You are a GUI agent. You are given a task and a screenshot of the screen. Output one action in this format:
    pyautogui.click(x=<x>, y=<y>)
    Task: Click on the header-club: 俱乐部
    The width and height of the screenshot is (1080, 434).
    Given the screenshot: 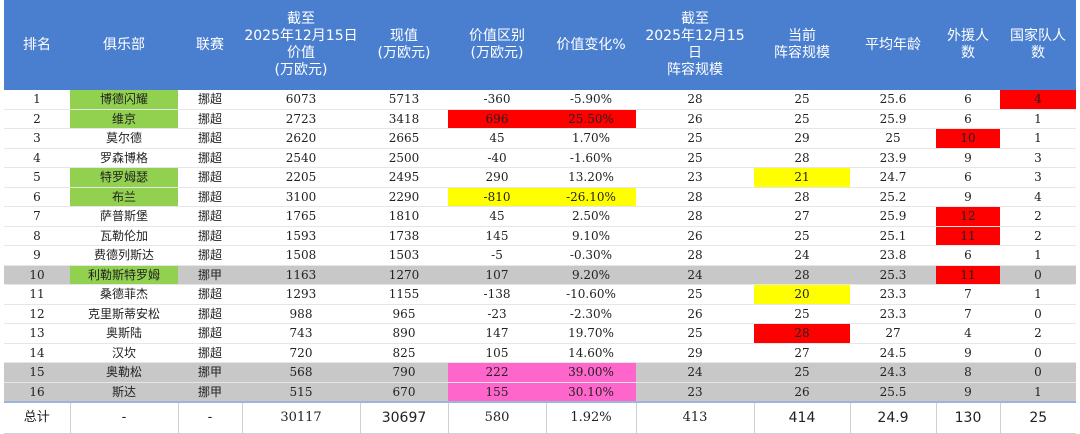 What is the action you would take?
    pyautogui.click(x=124, y=45)
    